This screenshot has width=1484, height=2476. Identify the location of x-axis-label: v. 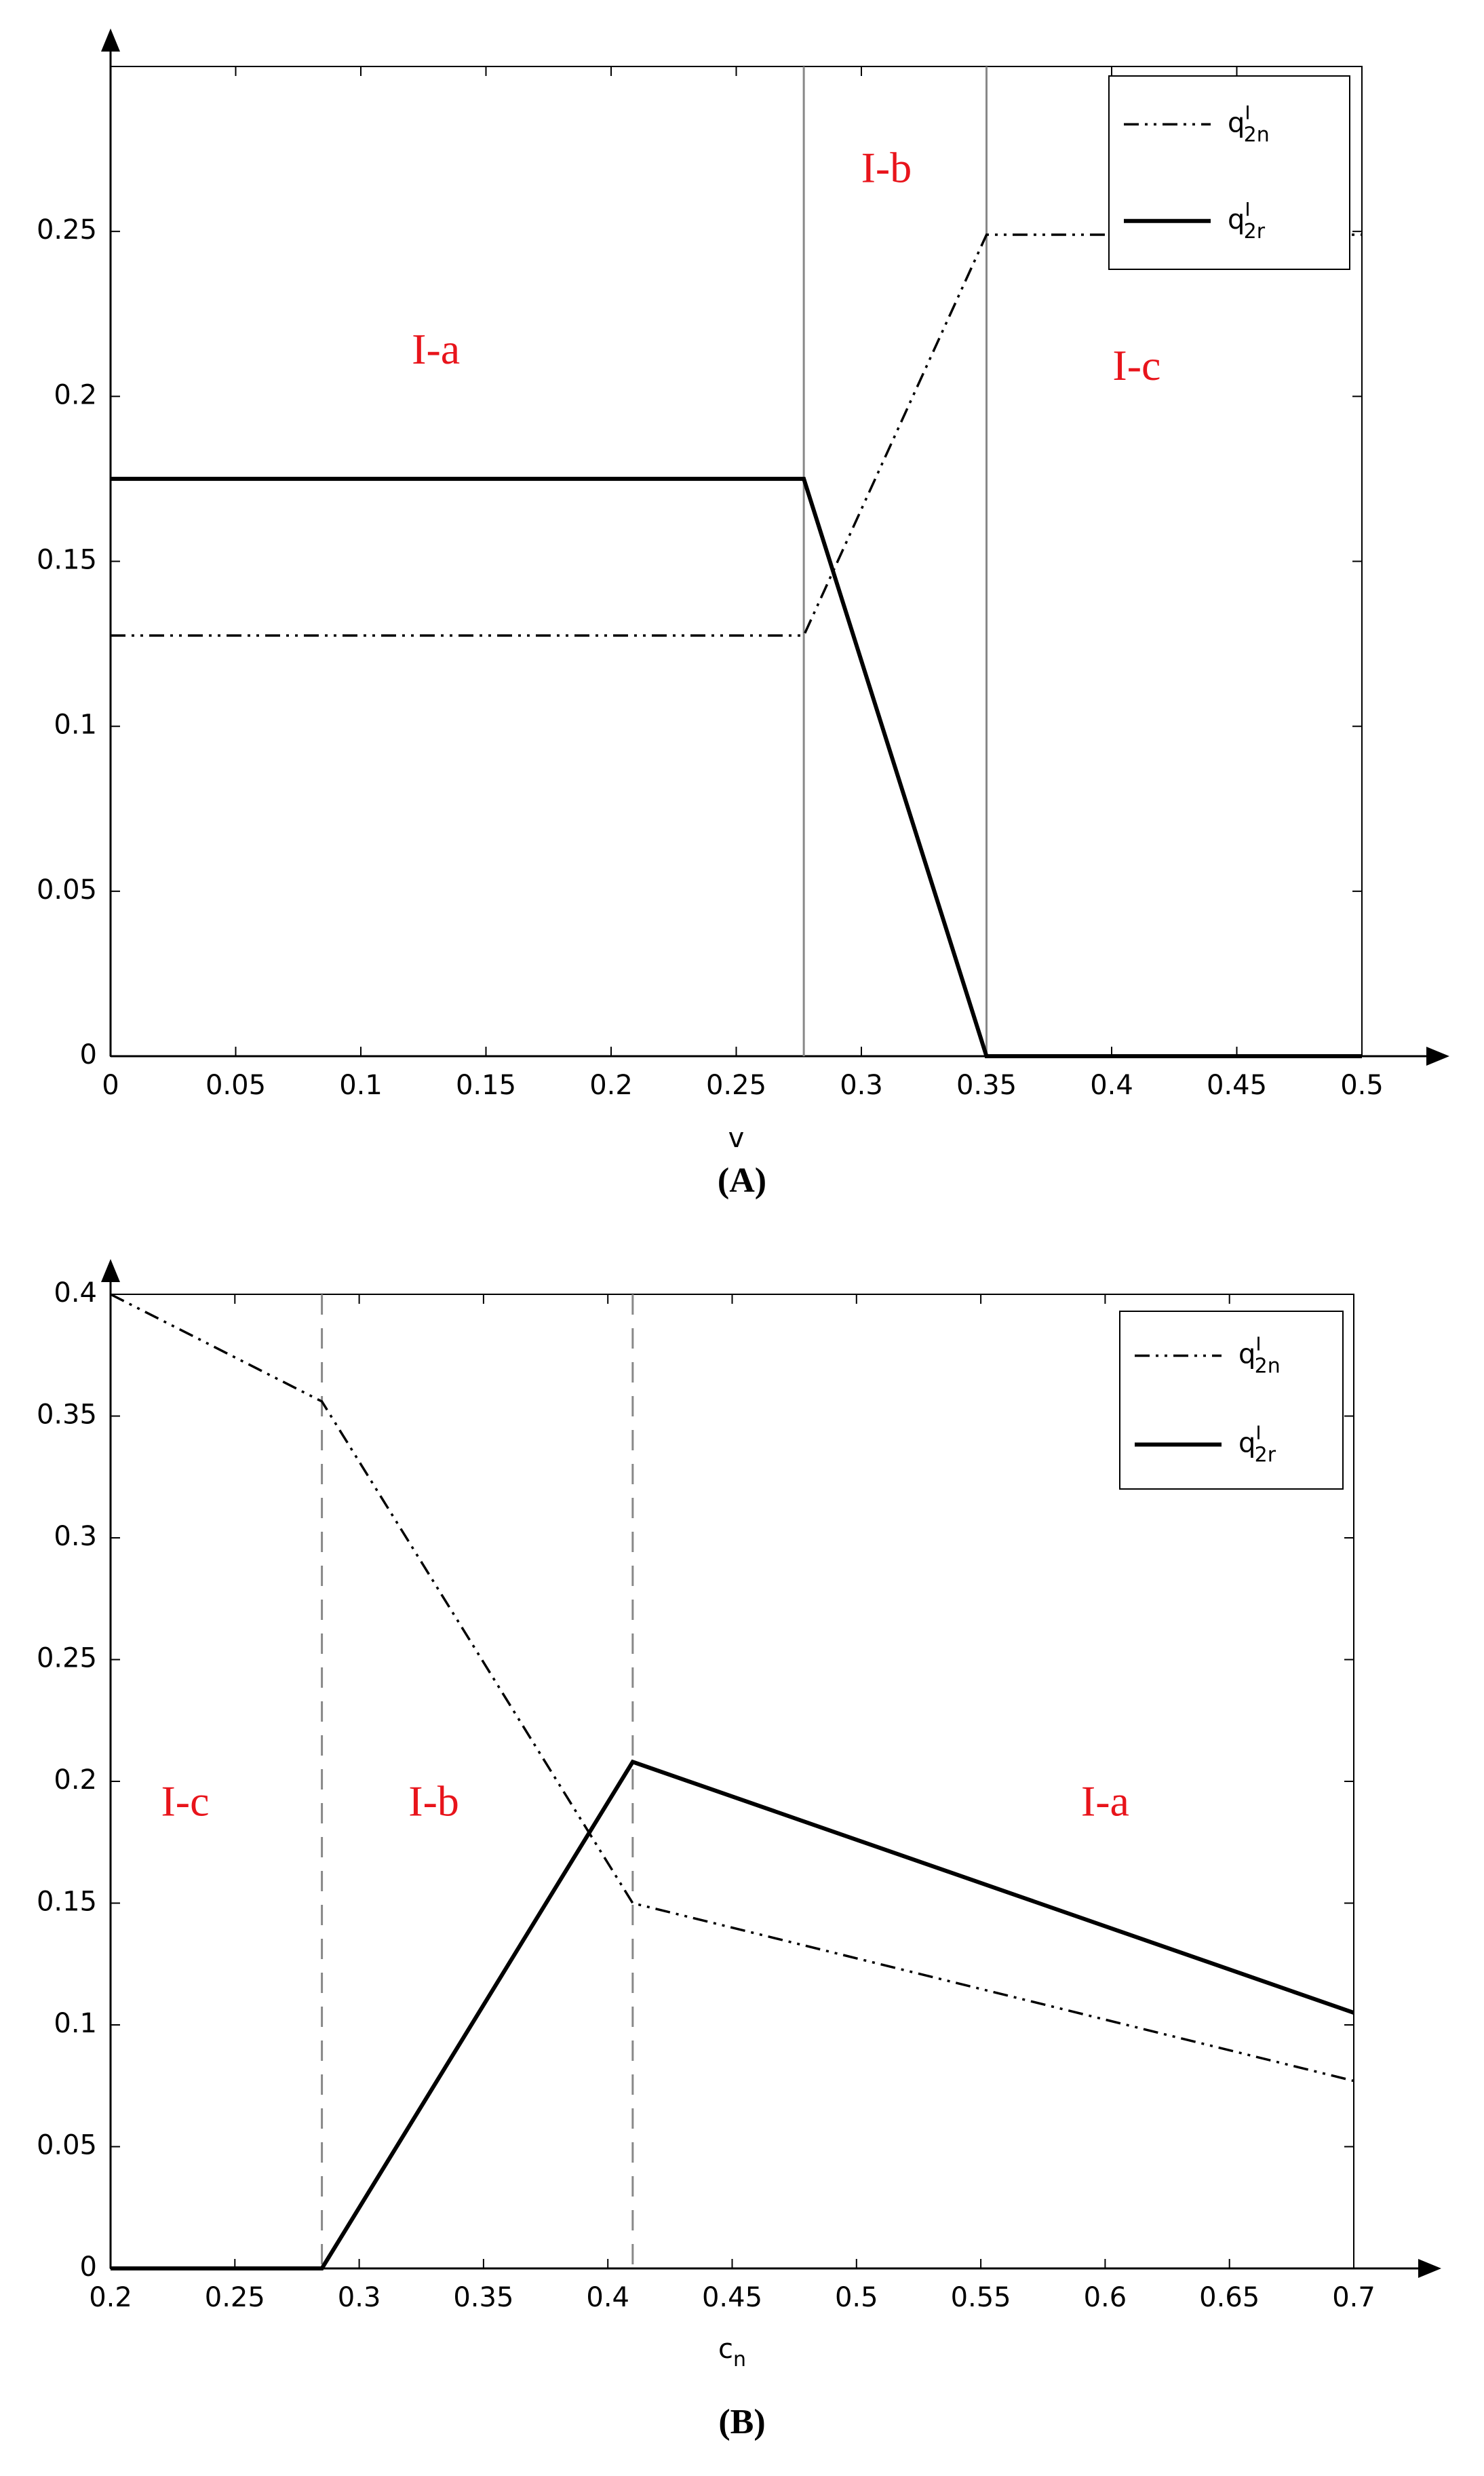
(737, 1138).